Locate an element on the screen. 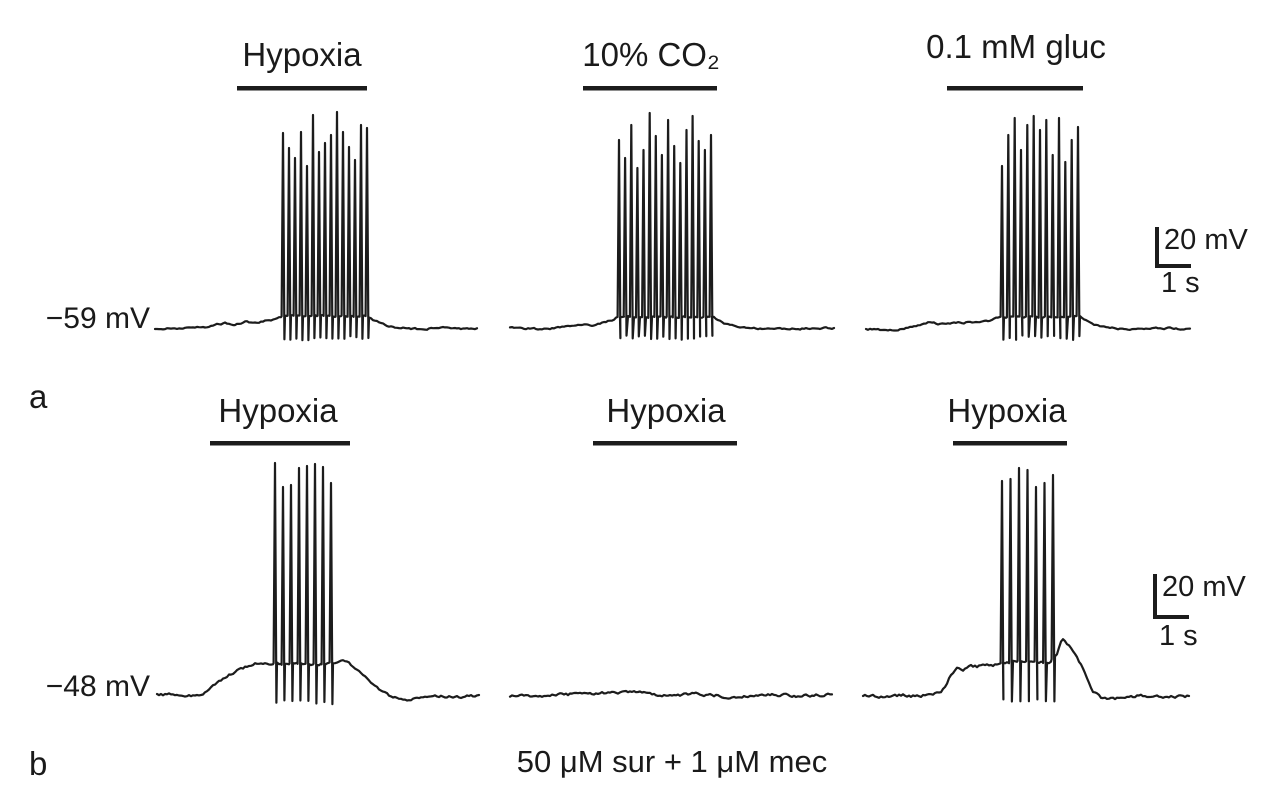  stimulus-label-hypoxia-a1: Hypoxia is located at coordinates (302, 54).